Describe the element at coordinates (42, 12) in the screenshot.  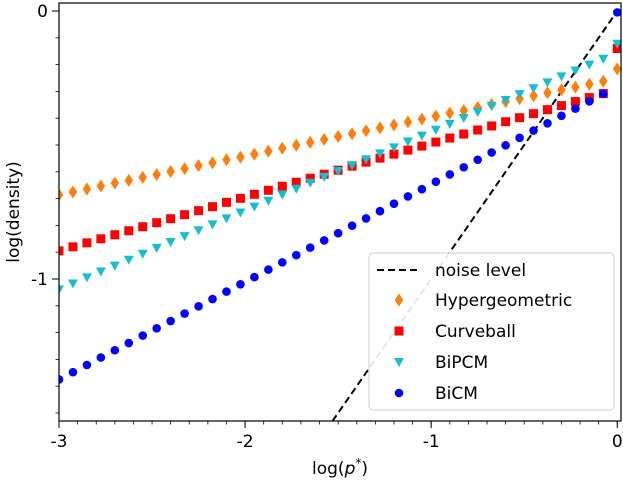
I see `y-tick-label: 0` at that location.